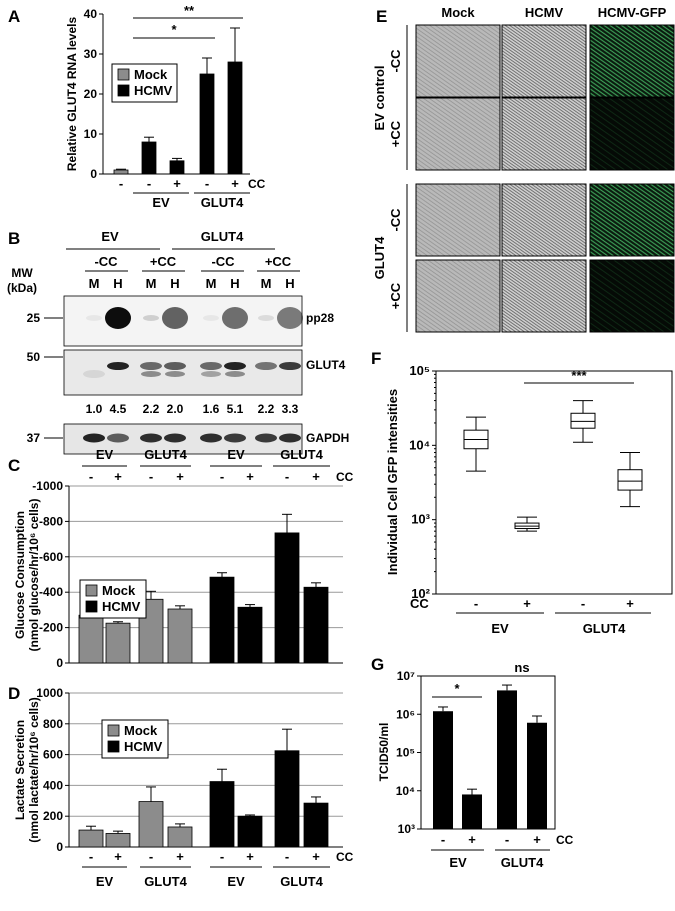  I want to click on y-axis-title: TCID50/ml, so click(384, 752).